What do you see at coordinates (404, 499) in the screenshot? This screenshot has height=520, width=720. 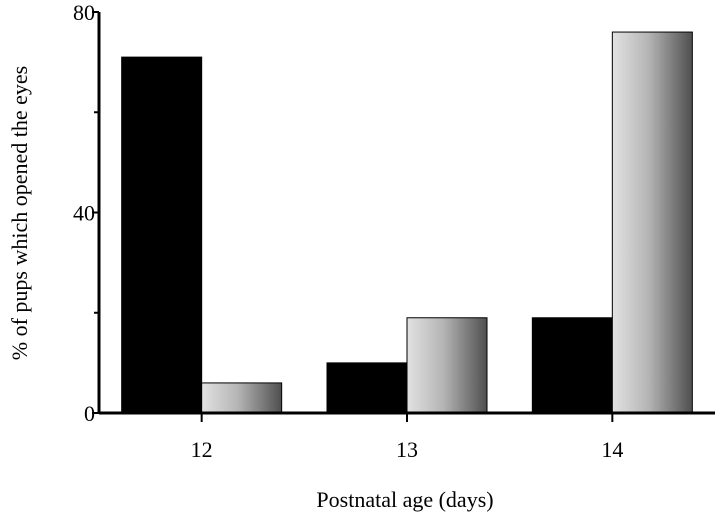 I see `x-axis-title: Postnatal age (days)` at bounding box center [404, 499].